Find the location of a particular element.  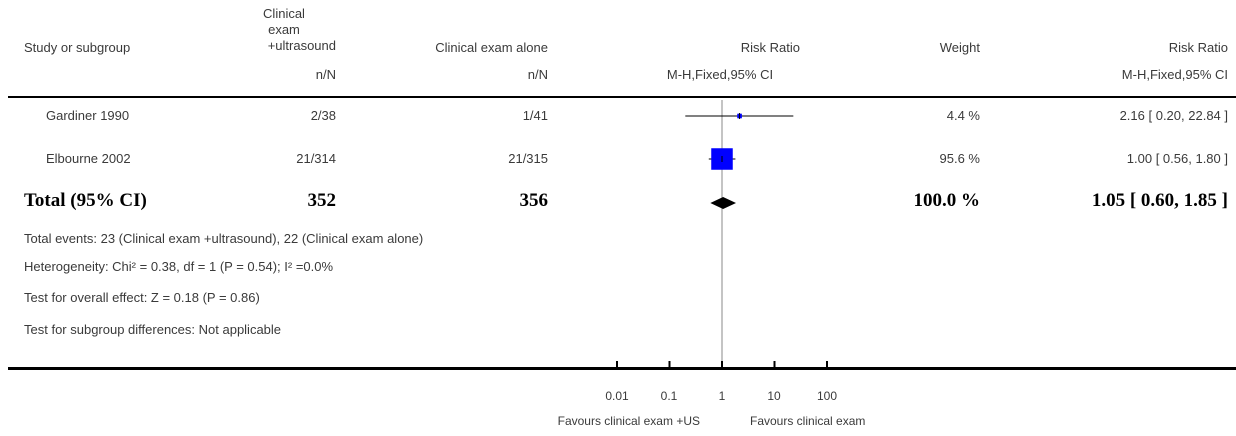

study-group1-1: 2/38 is located at coordinates (323, 115).